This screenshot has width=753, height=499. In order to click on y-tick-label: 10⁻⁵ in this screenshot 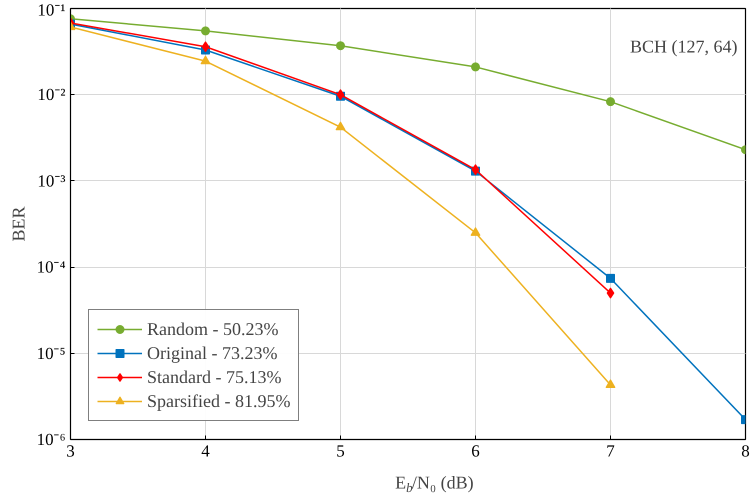, I will do `click(51, 353)`.